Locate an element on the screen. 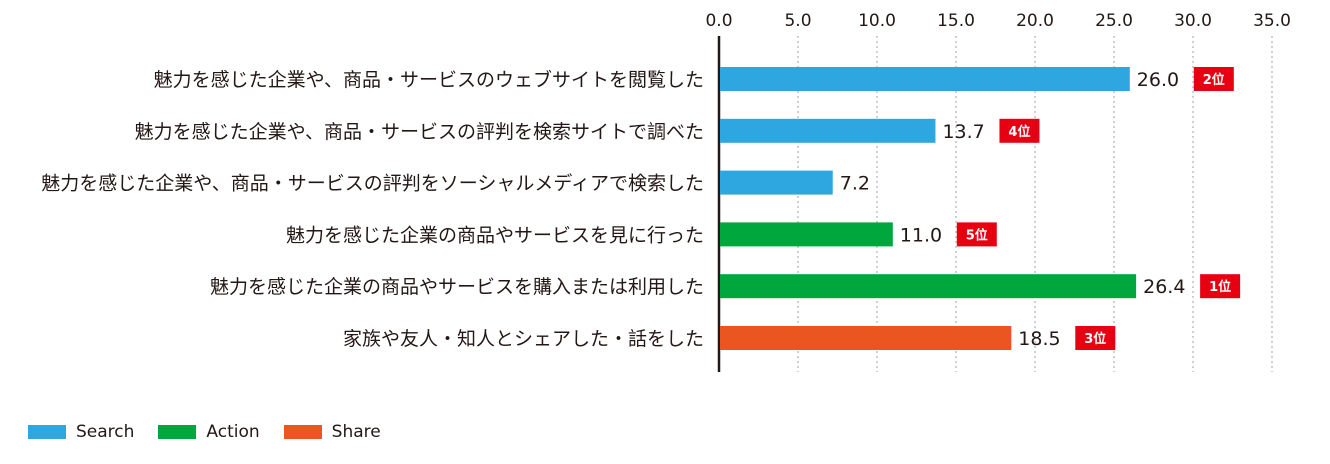 The height and width of the screenshot is (464, 1330). x-tick-label: 20.0 is located at coordinates (1035, 21).